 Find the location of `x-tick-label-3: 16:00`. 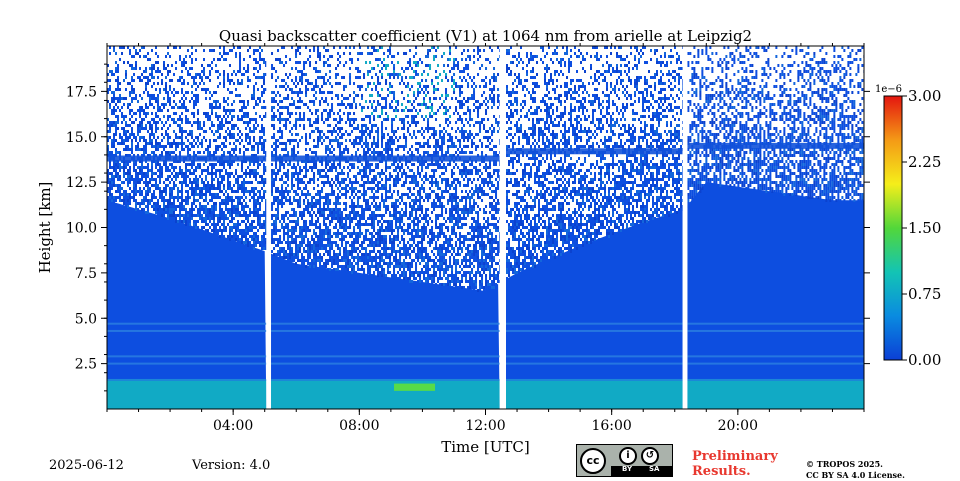

x-tick-label-3: 16:00 is located at coordinates (611, 426).